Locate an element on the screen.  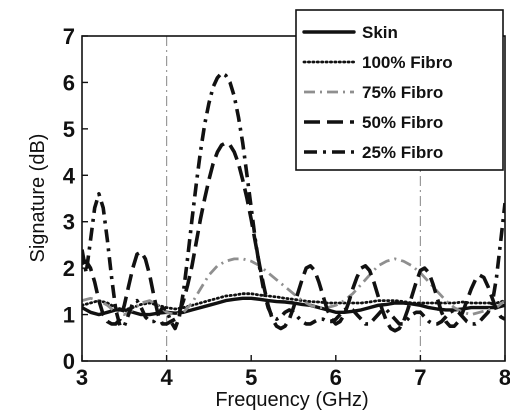
x-tick-label: 5 is located at coordinates (251, 377).